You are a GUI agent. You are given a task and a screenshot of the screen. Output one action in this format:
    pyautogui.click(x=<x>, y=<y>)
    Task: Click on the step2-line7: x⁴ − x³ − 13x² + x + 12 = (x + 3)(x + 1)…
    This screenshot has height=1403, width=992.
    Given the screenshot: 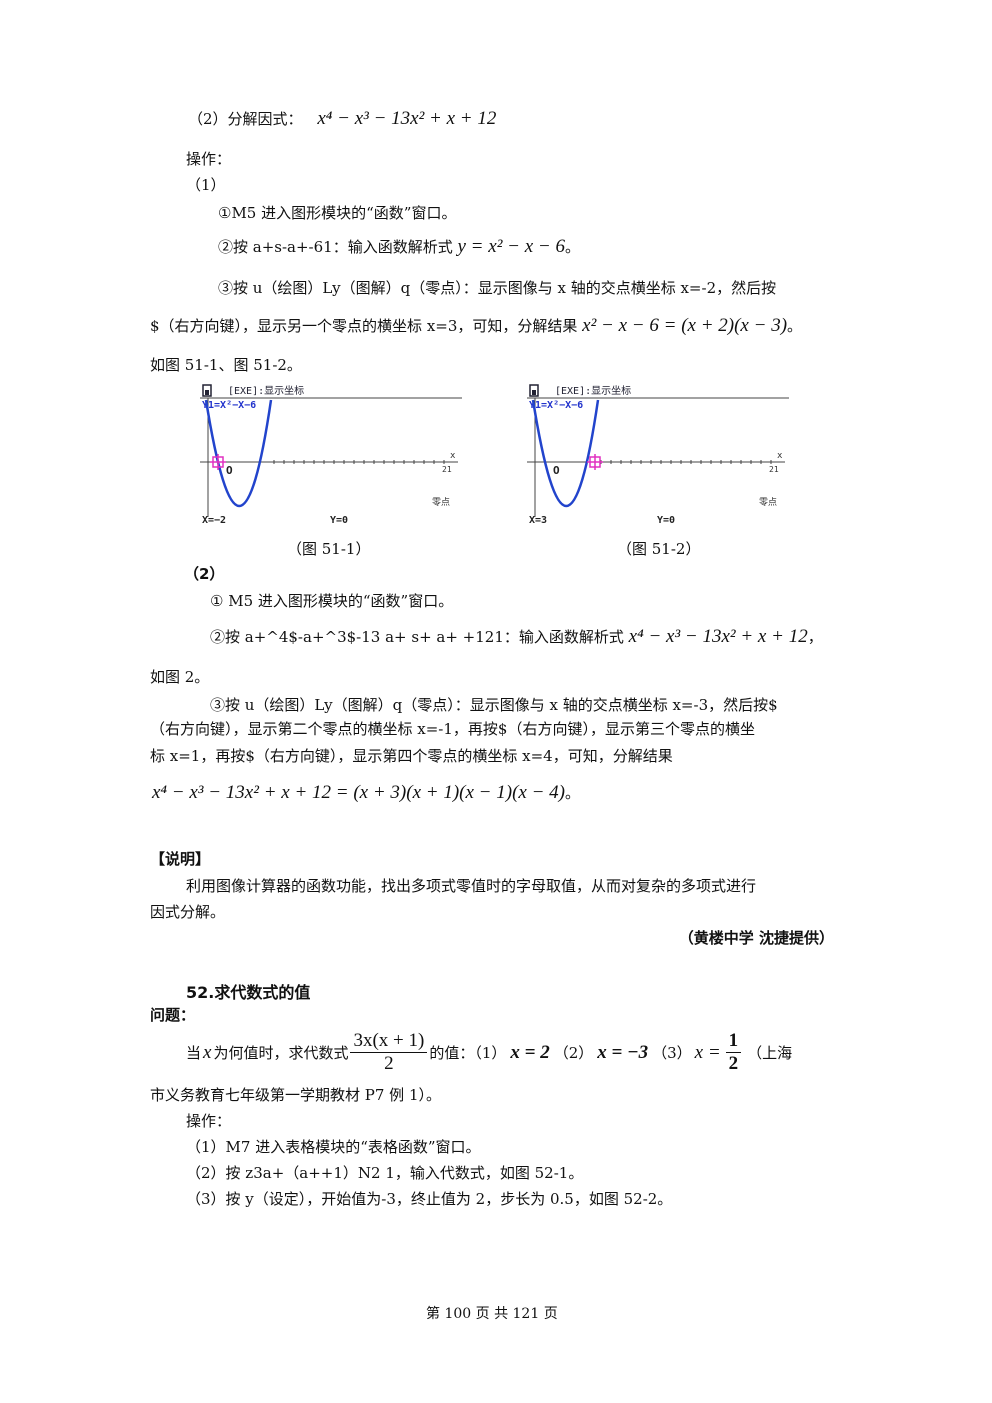 What is the action you would take?
    pyautogui.click(x=366, y=792)
    